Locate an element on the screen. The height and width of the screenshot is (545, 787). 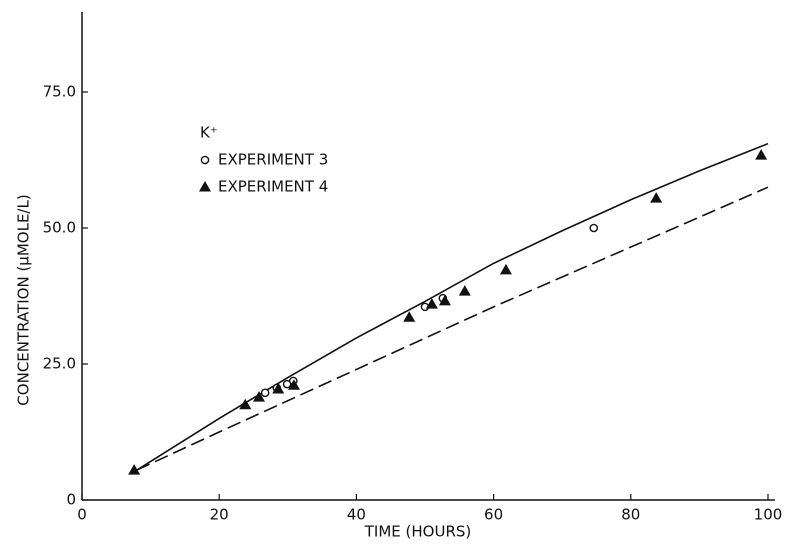
x-tick-label: 60 is located at coordinates (493, 515).